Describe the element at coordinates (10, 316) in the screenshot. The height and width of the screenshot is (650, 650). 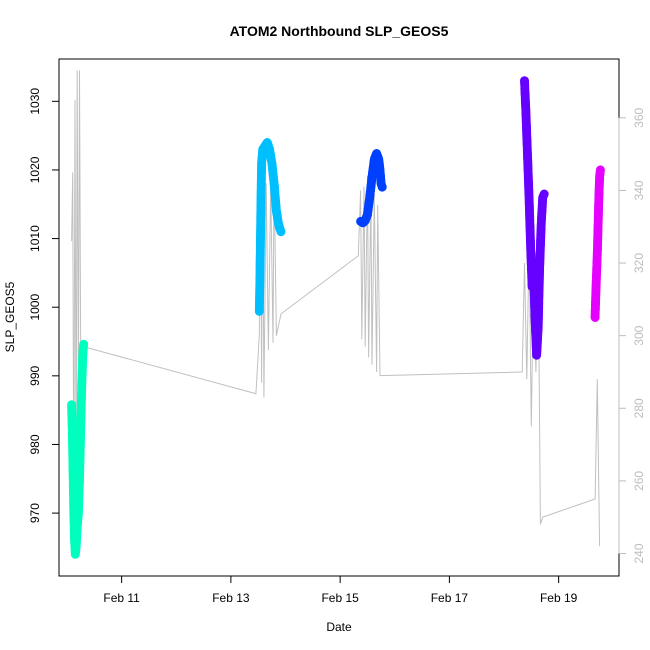
I see `y-axis-title: SLP_GEOS5` at that location.